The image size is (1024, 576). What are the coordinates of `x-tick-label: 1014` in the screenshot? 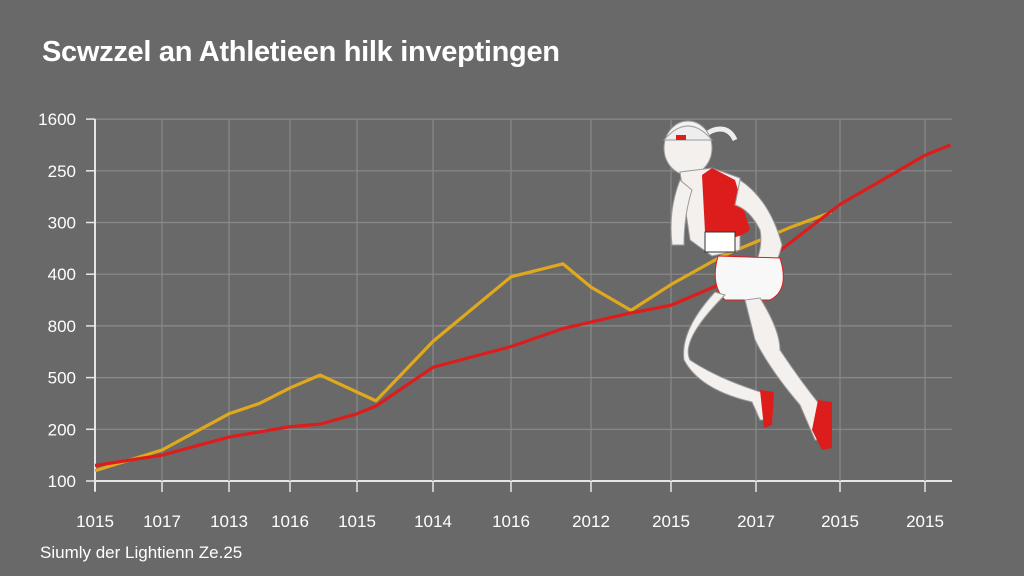 It's located at (433, 521).